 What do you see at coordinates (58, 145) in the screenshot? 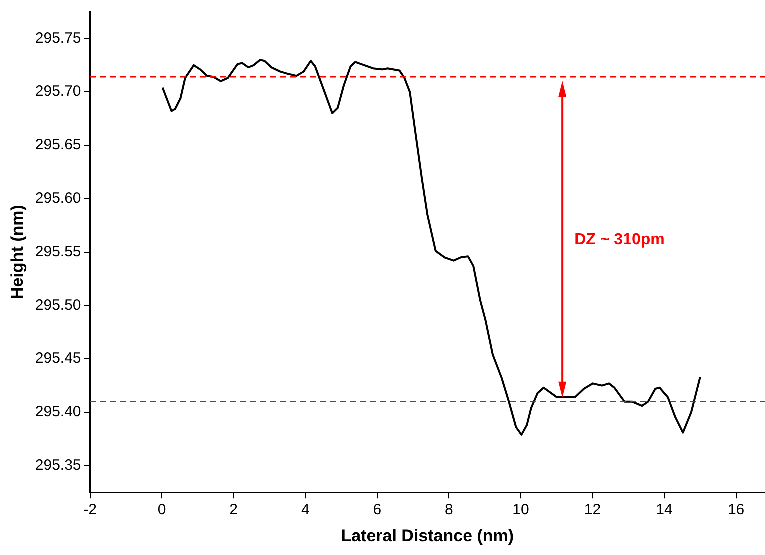
I see `y-tick-label: 295.65` at bounding box center [58, 145].